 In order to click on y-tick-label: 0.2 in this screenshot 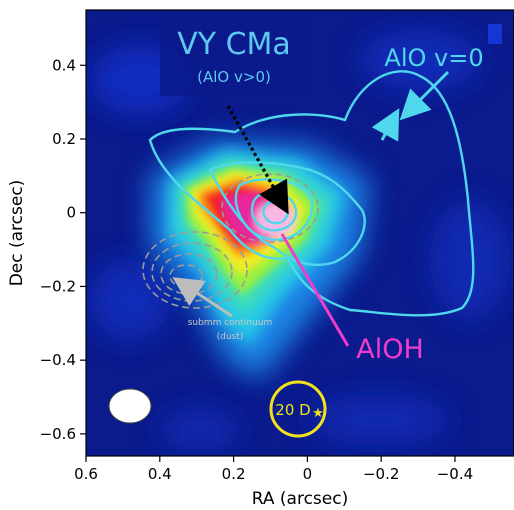, I will do `click(64, 139)`.